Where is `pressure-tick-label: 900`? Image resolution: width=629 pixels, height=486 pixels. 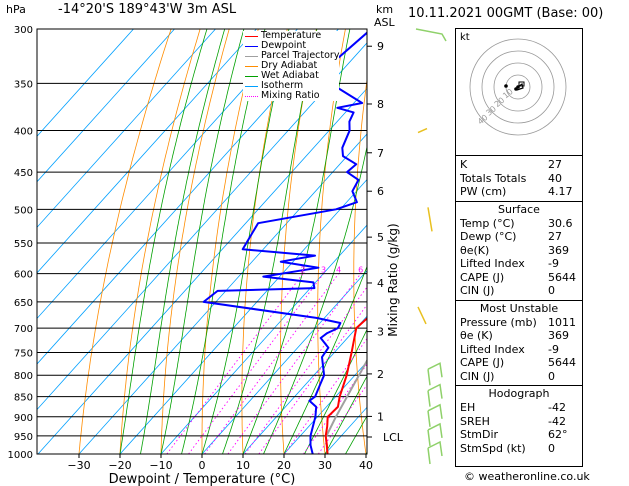 pressure-tick-label: 900 is located at coordinates (23, 418).